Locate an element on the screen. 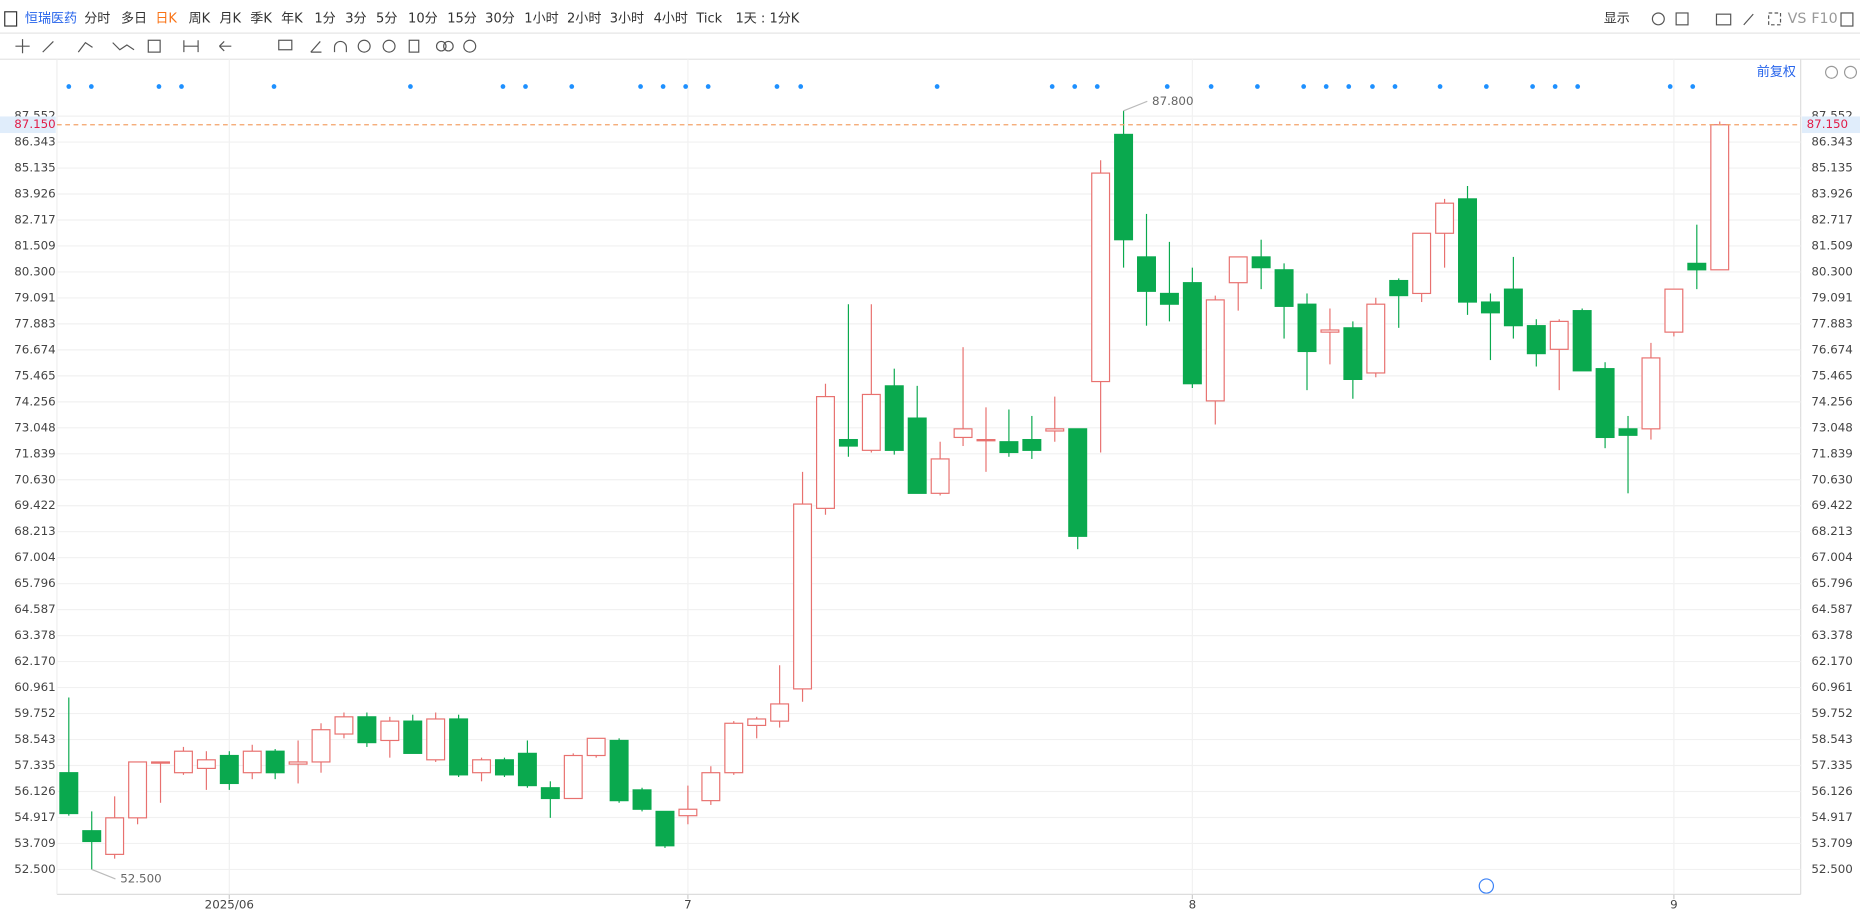 Image resolution: width=1860 pixels, height=918 pixels. adjust-button: 前复权 is located at coordinates (1776, 72).